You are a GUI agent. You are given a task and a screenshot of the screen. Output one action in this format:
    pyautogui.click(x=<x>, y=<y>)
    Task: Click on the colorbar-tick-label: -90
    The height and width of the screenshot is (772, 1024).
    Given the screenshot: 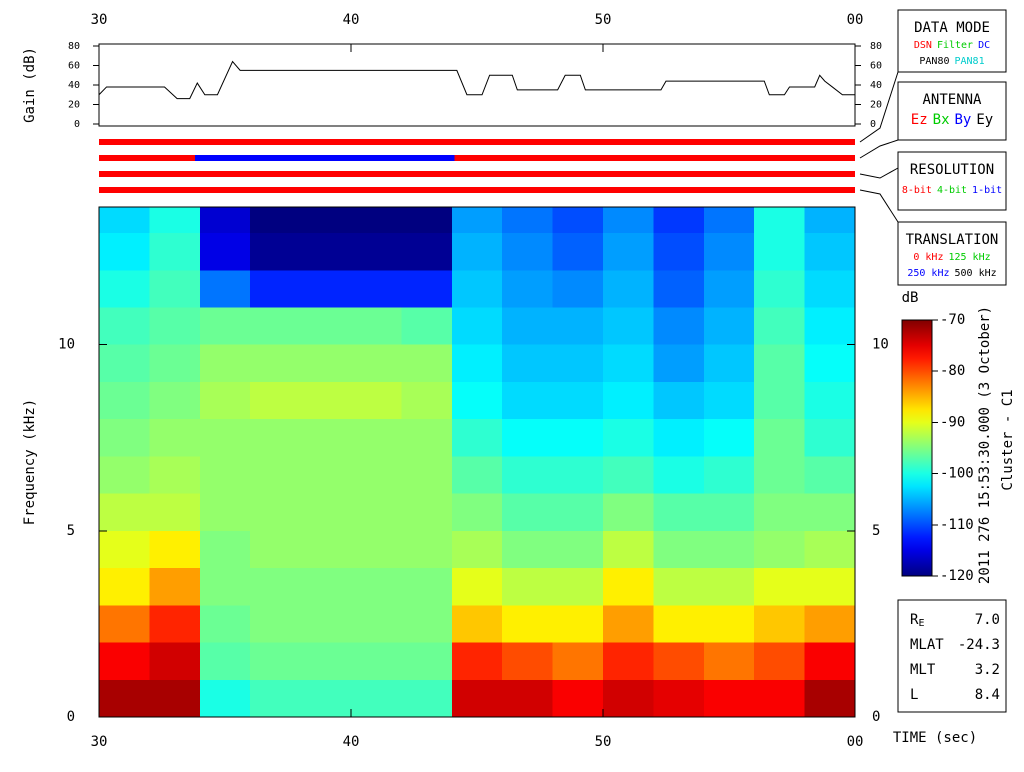 What is the action you would take?
    pyautogui.click(x=952, y=422)
    